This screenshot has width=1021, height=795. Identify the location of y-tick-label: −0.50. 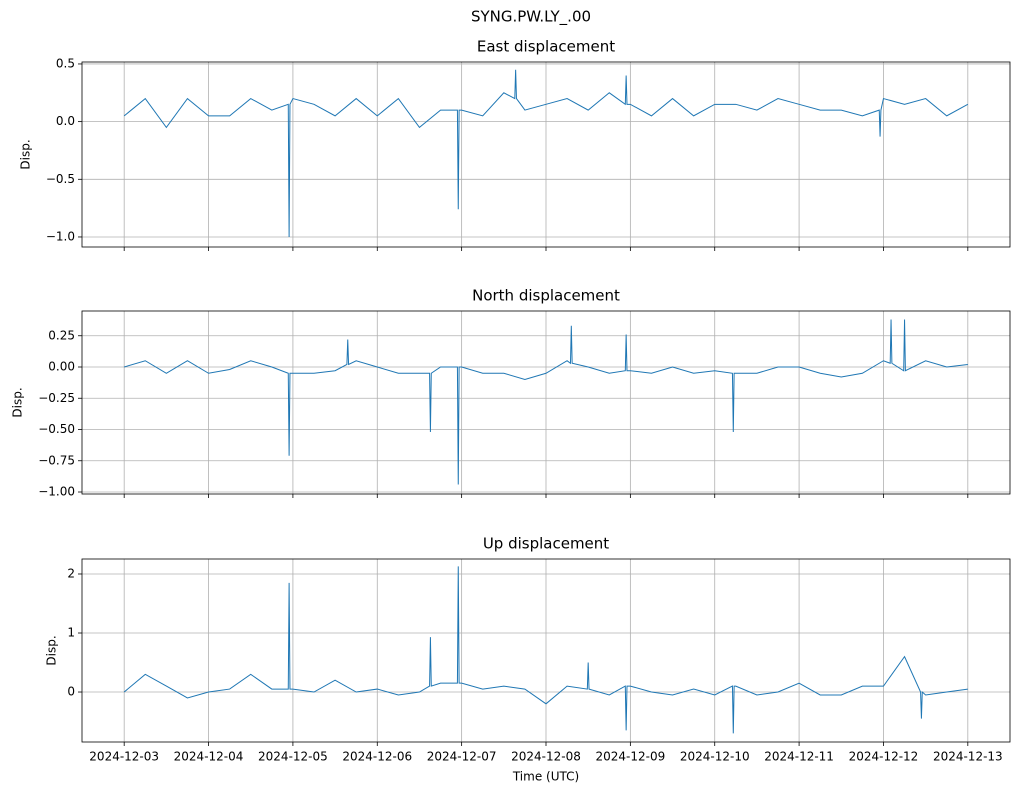
(56, 429).